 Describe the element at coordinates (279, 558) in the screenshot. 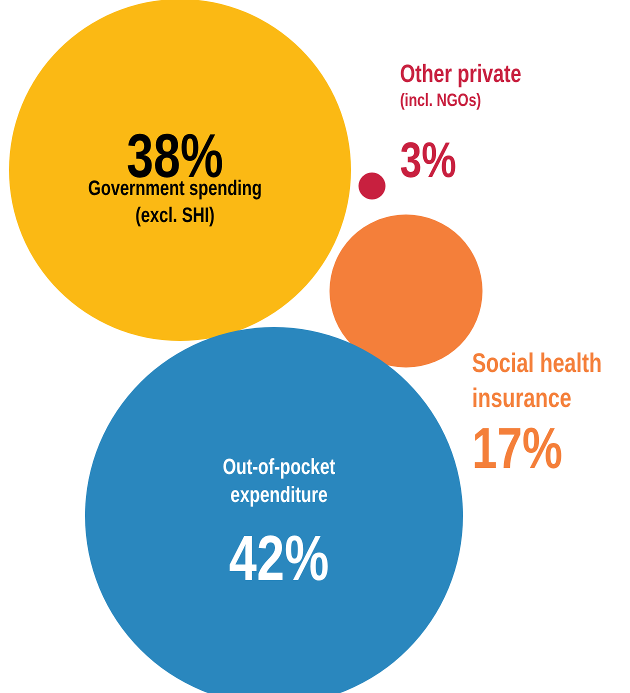

I see `data-label: 42%` at that location.